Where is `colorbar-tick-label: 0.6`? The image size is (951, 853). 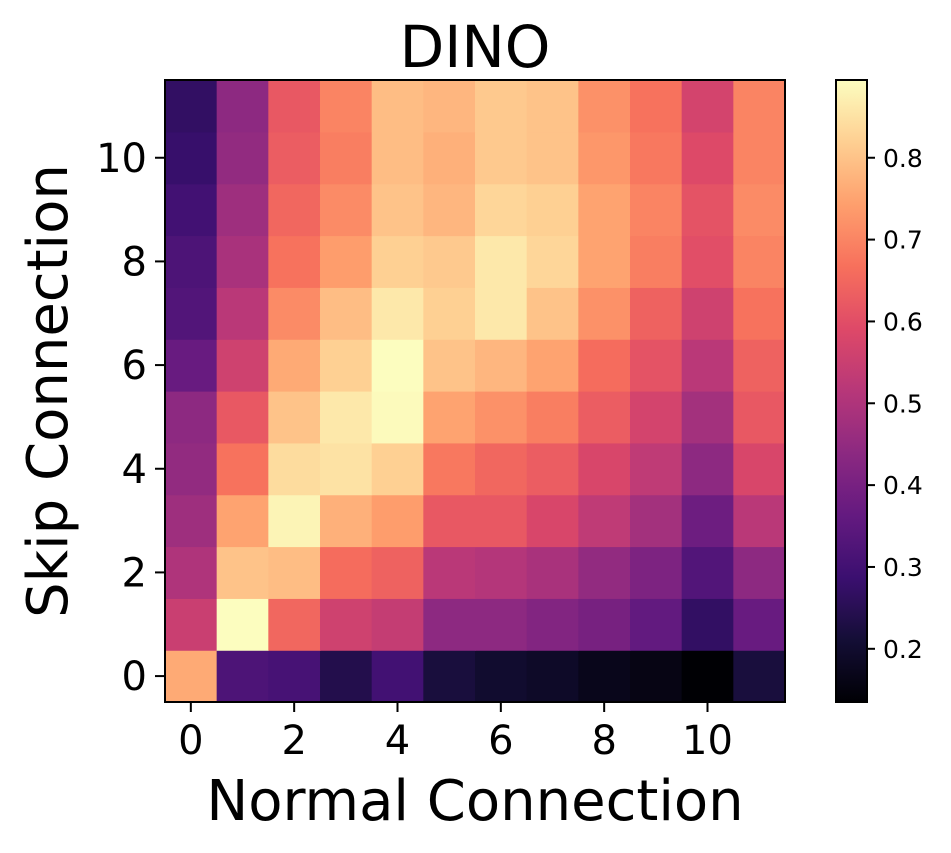
colorbar-tick-label: 0.6 is located at coordinates (903, 321).